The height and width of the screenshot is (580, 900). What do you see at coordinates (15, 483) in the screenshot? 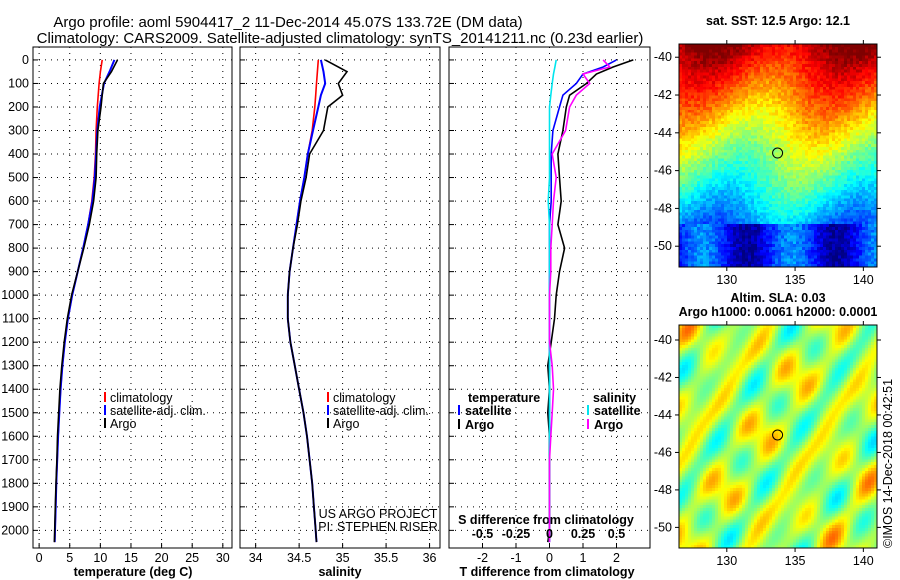
I see `depth-tick-label: 1800` at bounding box center [15, 483].